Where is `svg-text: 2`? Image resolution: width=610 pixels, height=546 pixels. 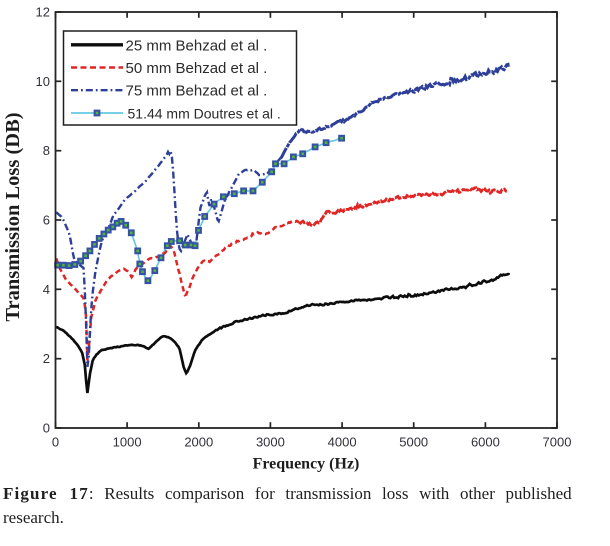 svg-text: 2 is located at coordinates (46, 358).